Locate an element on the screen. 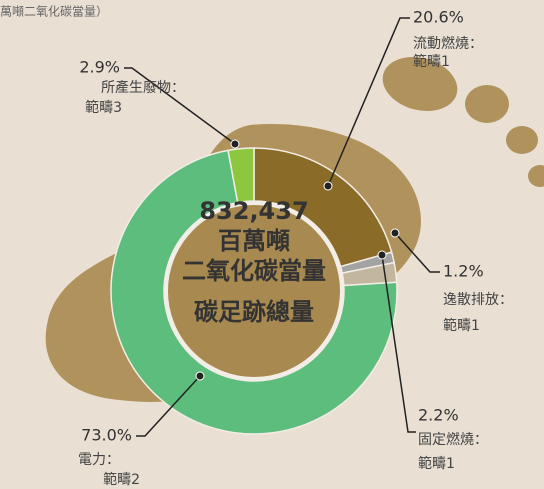 Image resolution: width=544 pixels, height=489 pixels. unit-note: 萬噸二氧化碳當量） is located at coordinates (54, 12).